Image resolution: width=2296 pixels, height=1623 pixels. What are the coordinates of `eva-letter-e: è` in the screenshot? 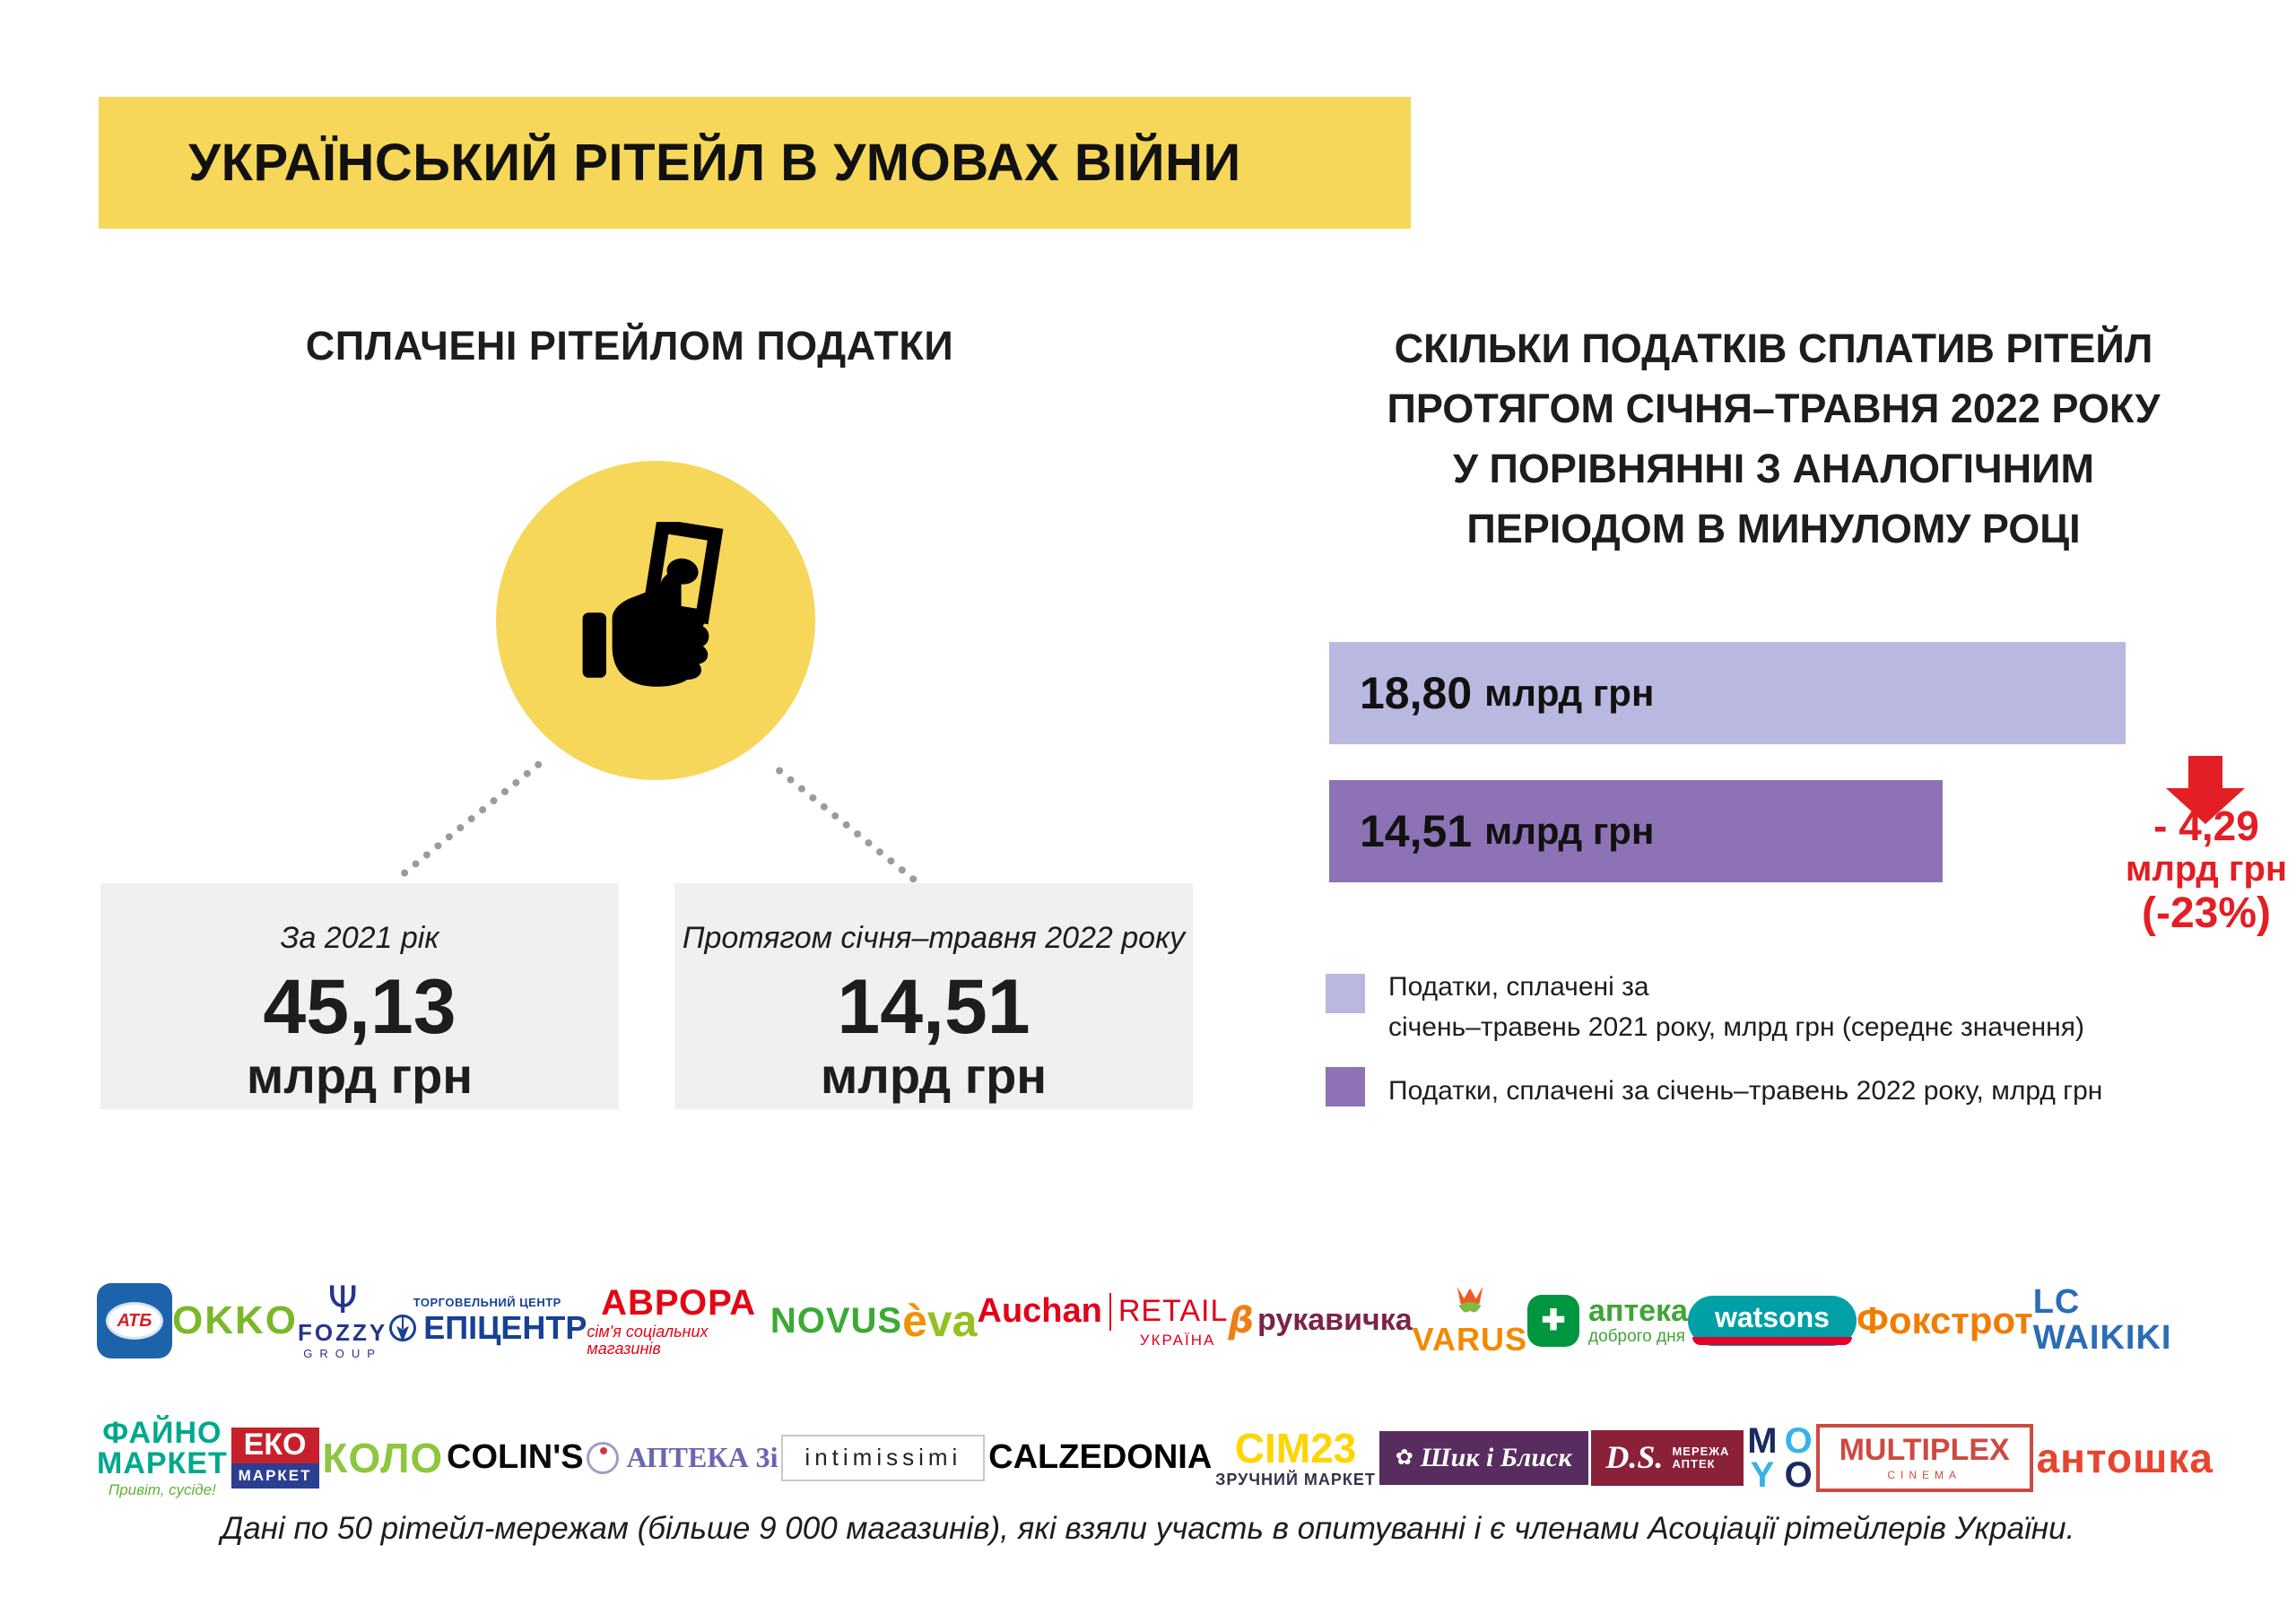 It's located at (914, 1321).